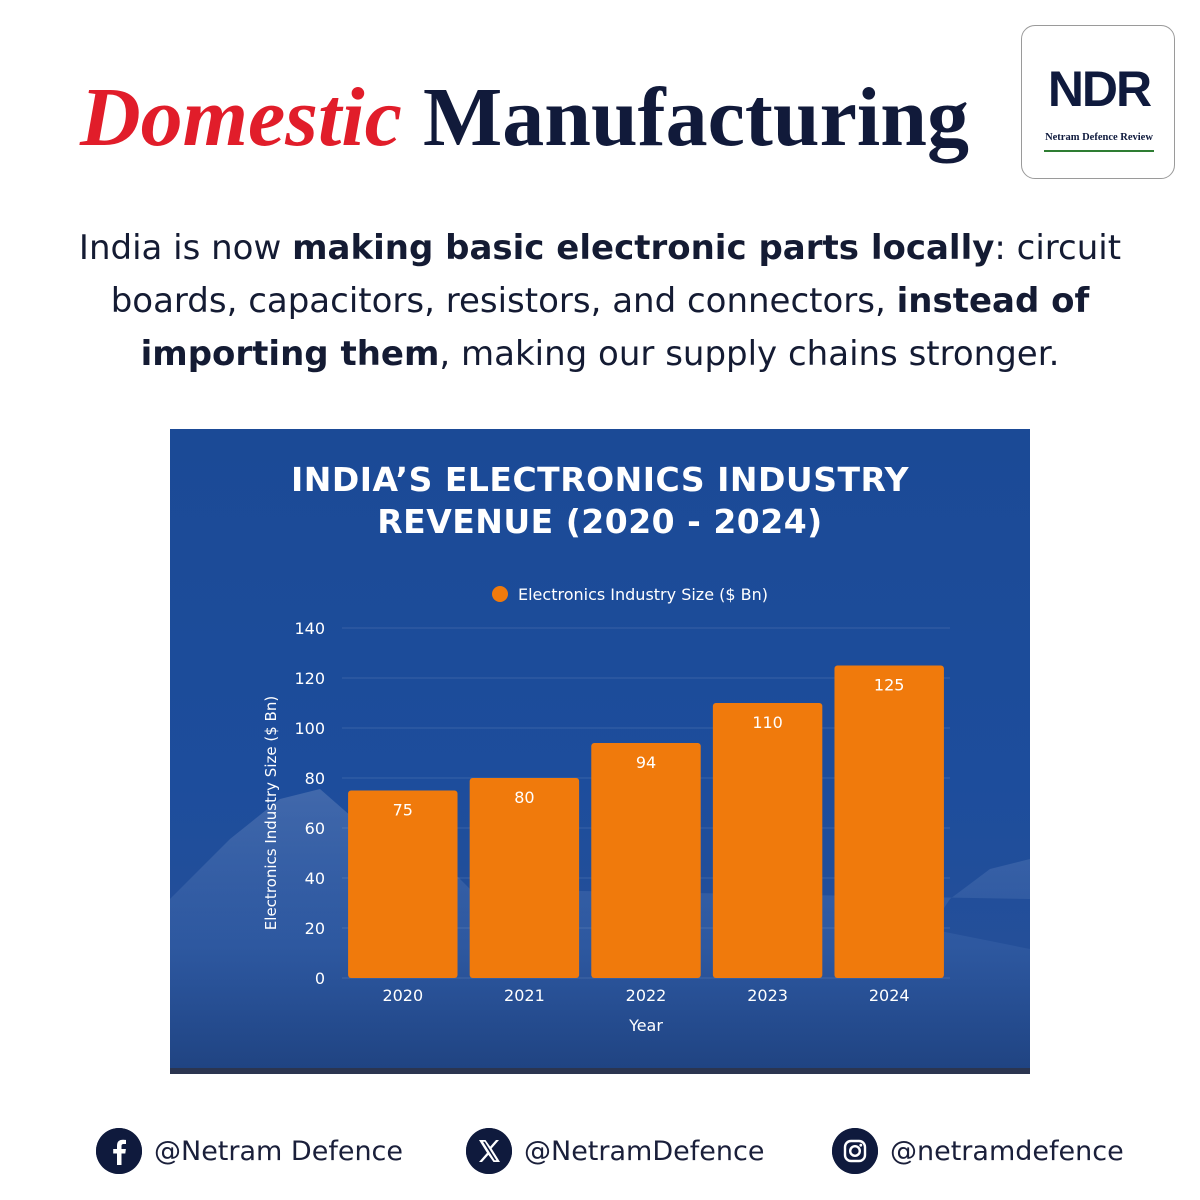 The width and height of the screenshot is (1200, 1200). I want to click on x-handle: @NetramDefence, so click(644, 1151).